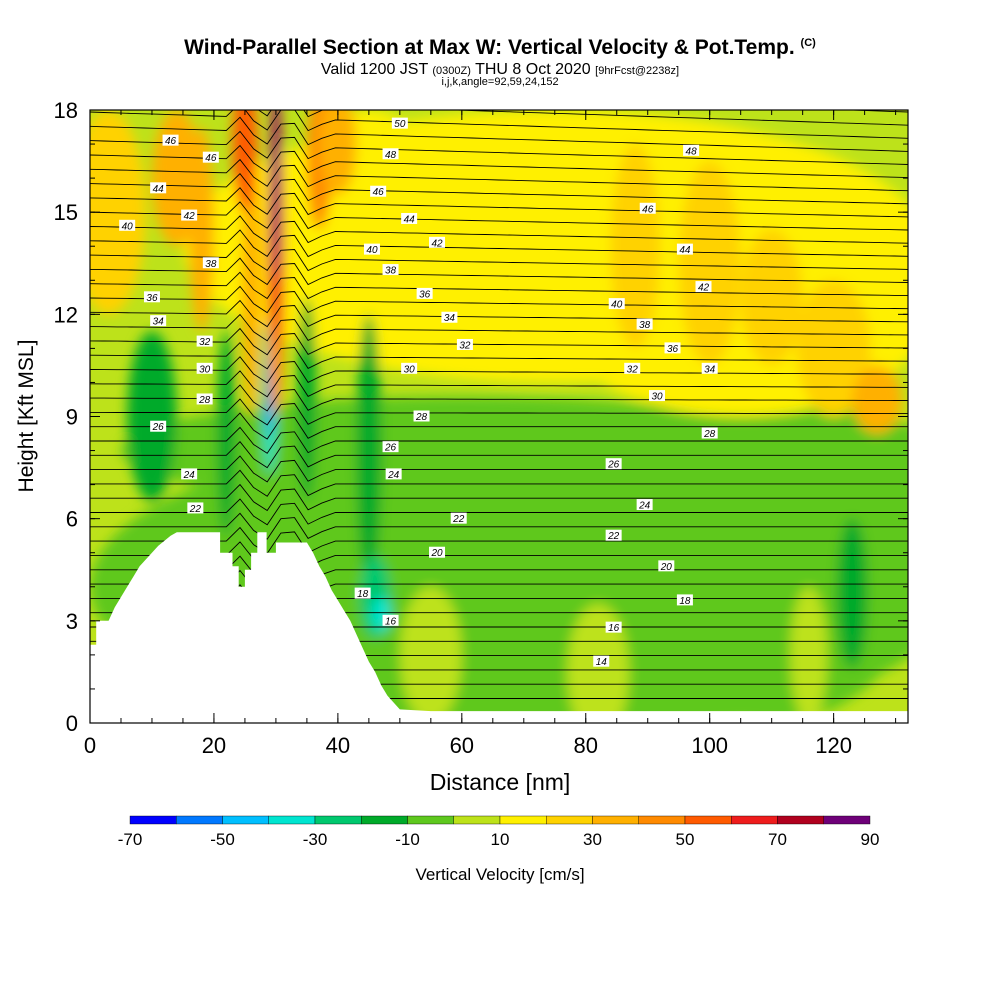 The image size is (1000, 1000). I want to click on y-tick-label: 0, so click(72, 723).